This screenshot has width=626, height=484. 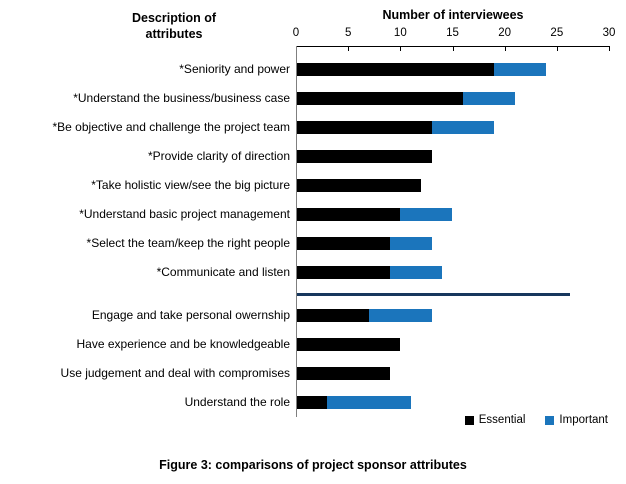 I want to click on legend-item-important: Important, so click(x=576, y=420).